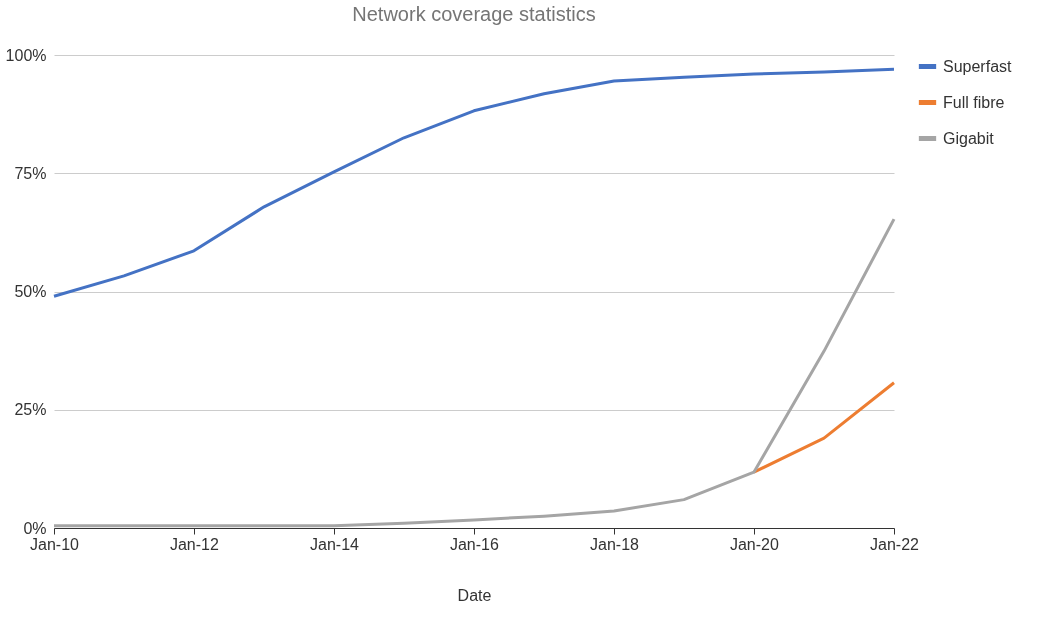 The width and height of the screenshot is (1063, 631). I want to click on legend-label: Gigabit, so click(969, 138).